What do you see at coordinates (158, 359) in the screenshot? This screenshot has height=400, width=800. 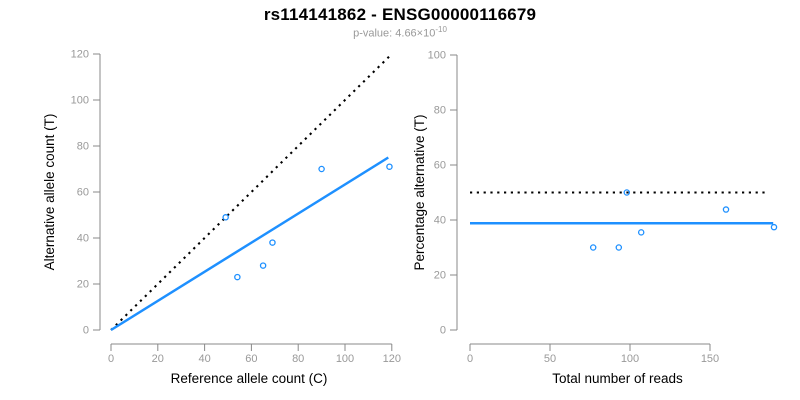 I see `x-tick-label: 20` at bounding box center [158, 359].